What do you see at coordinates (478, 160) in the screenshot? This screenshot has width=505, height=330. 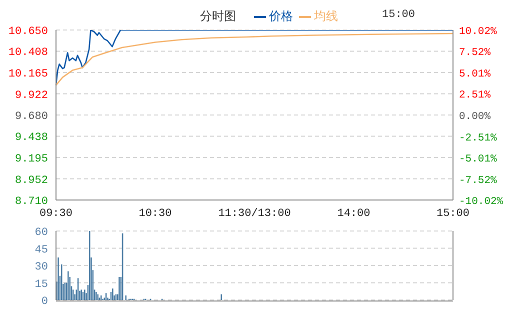 I see `y2-tick-label: -5.01%` at bounding box center [478, 160].